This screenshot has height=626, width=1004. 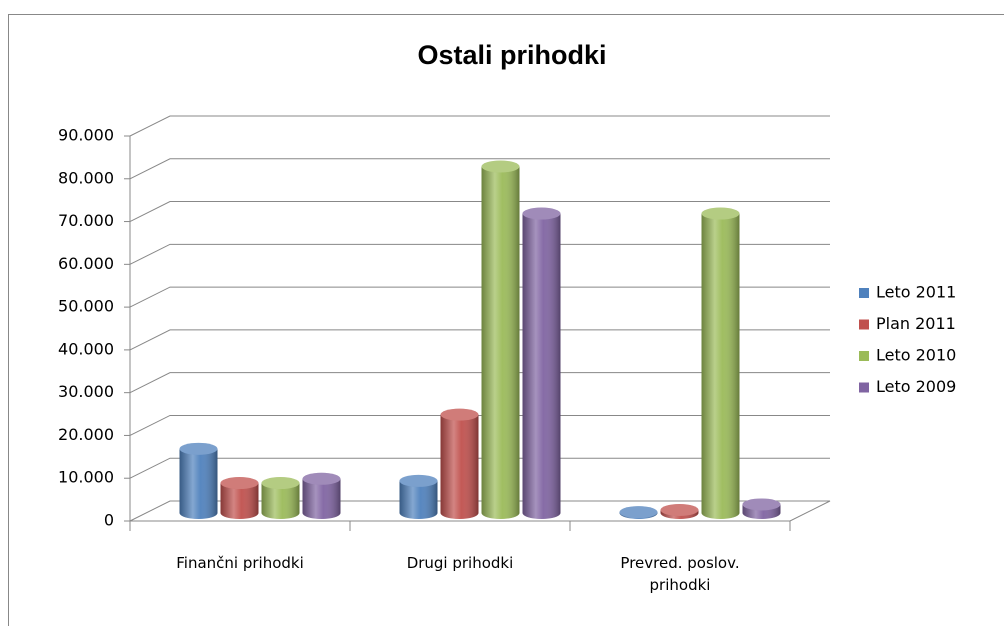 I want to click on chart-title: Ostali prihodki, so click(x=511, y=55).